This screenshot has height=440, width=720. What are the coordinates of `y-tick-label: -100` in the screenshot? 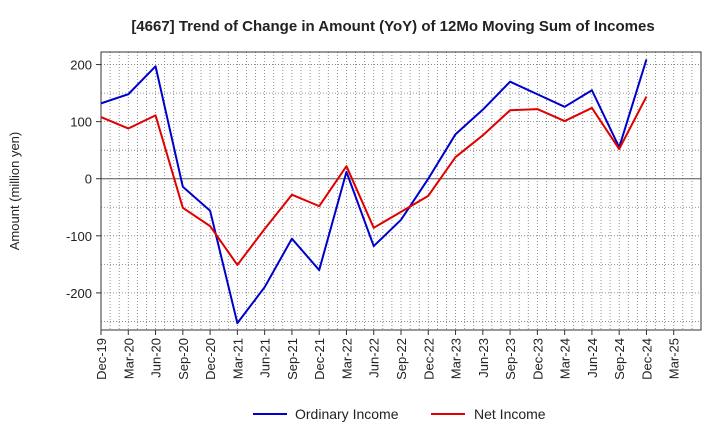 It's located at (79, 236).